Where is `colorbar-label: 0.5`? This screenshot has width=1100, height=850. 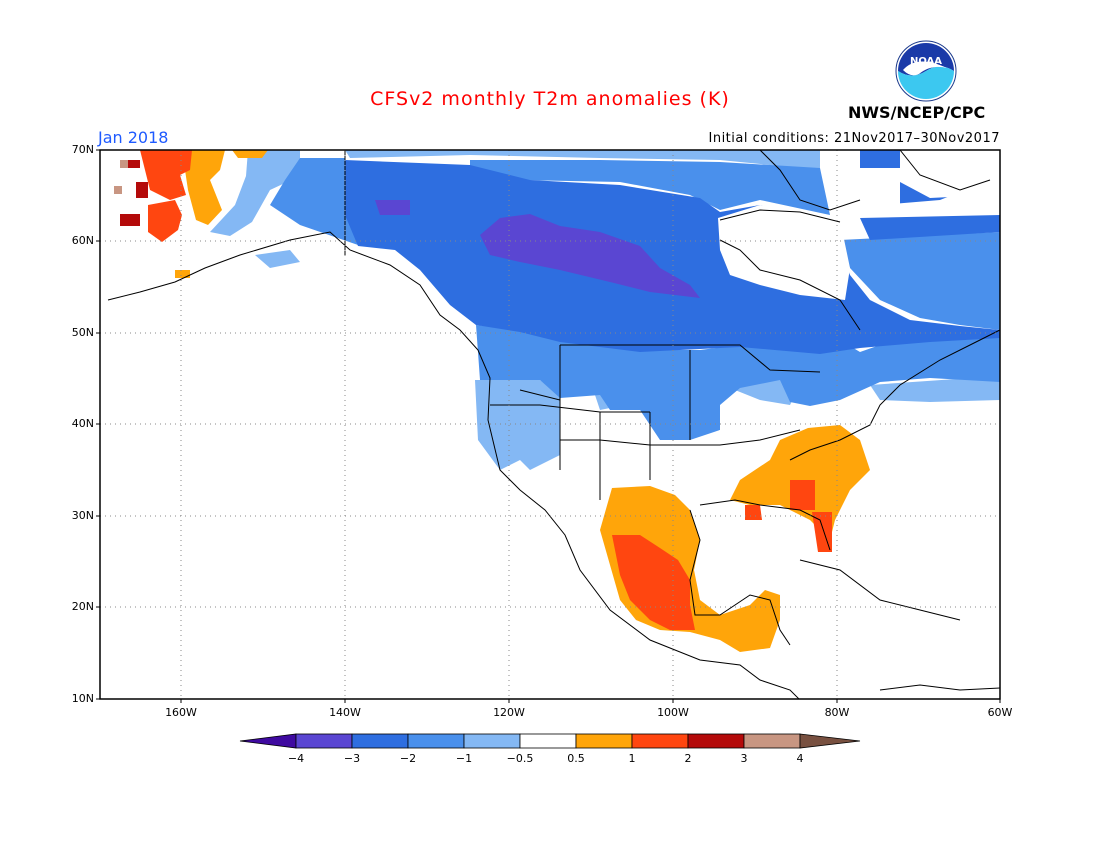 colorbar-label: 0.5 is located at coordinates (576, 758).